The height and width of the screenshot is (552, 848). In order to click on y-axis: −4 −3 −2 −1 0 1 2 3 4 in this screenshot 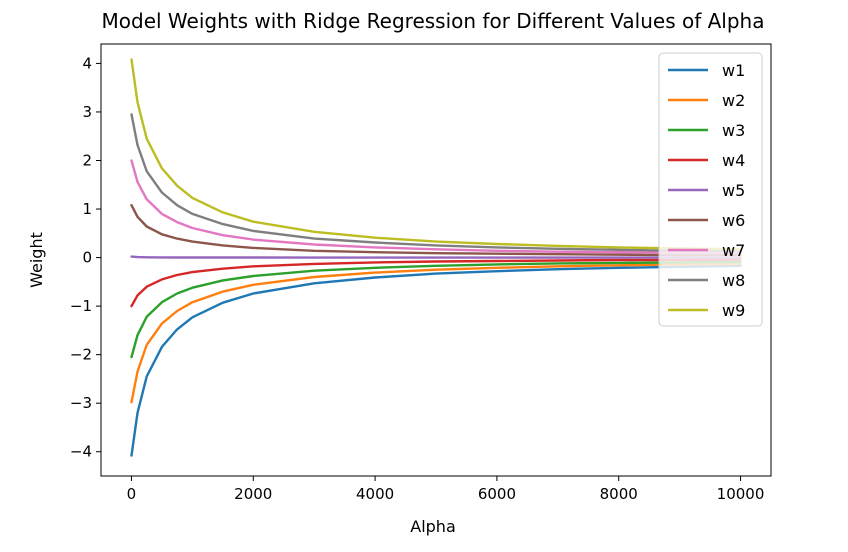, I will do `click(85, 257)`.